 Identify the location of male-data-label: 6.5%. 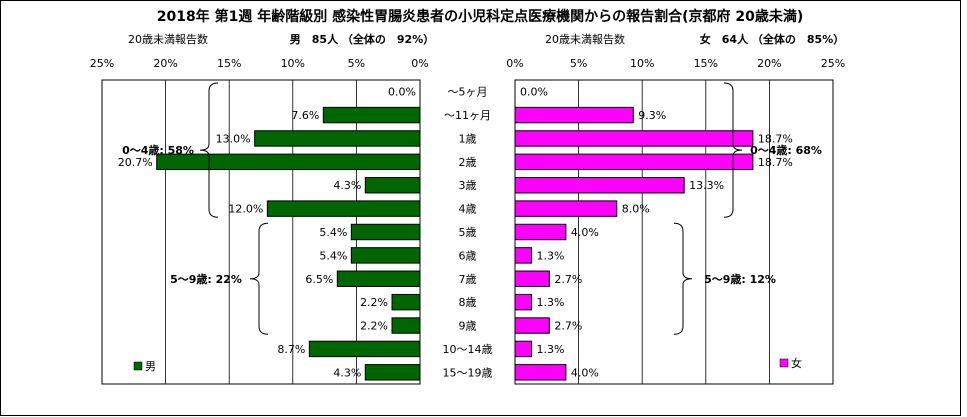
(319, 279).